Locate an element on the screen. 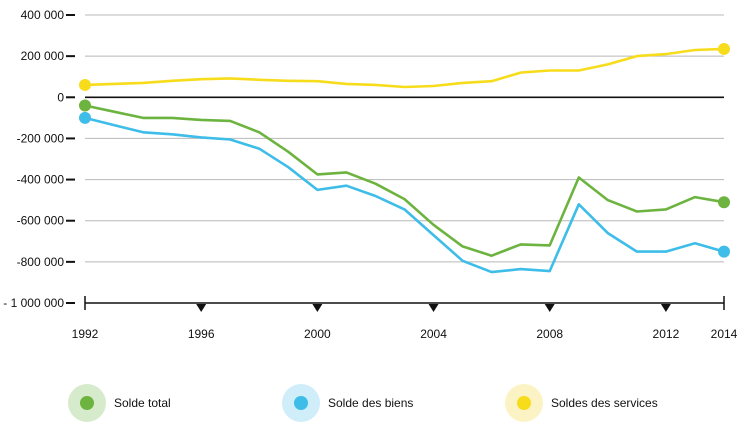 Image resolution: width=738 pixels, height=429 pixels. legend-label: Solde total is located at coordinates (142, 403).